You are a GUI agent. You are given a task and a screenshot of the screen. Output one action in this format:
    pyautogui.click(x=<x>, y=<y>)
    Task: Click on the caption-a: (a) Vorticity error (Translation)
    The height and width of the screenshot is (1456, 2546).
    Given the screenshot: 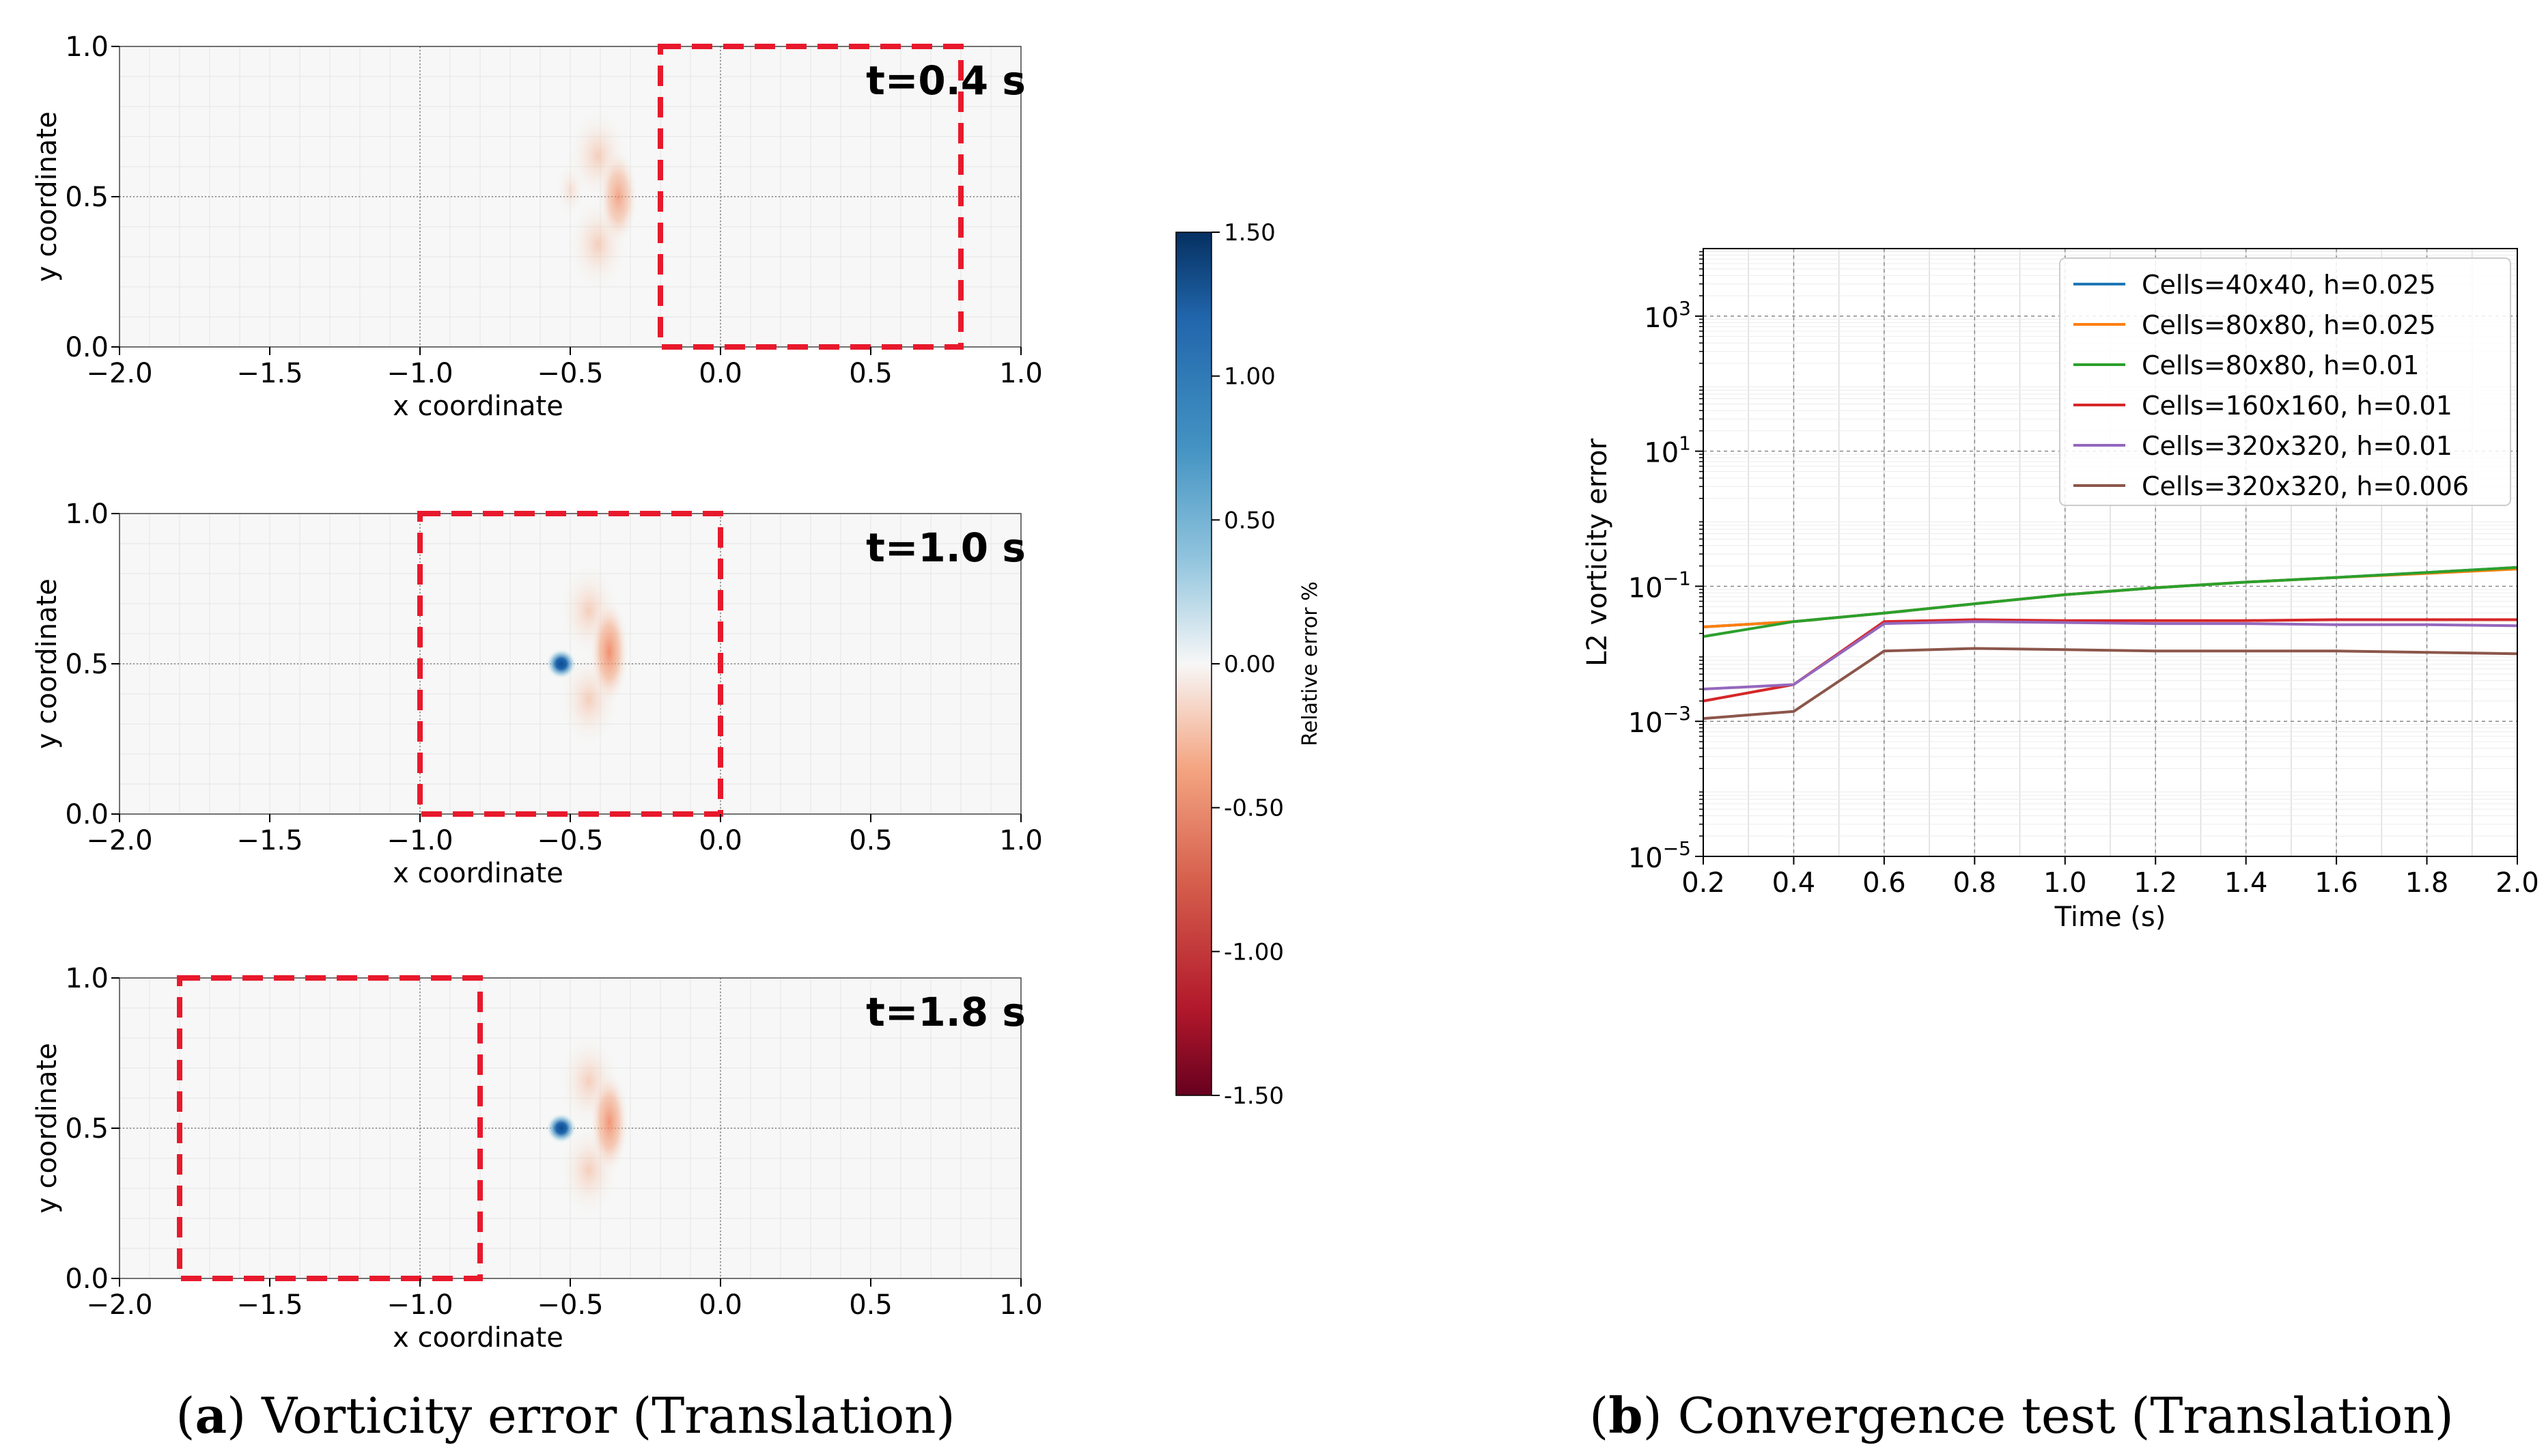 What is the action you would take?
    pyautogui.click(x=565, y=1415)
    